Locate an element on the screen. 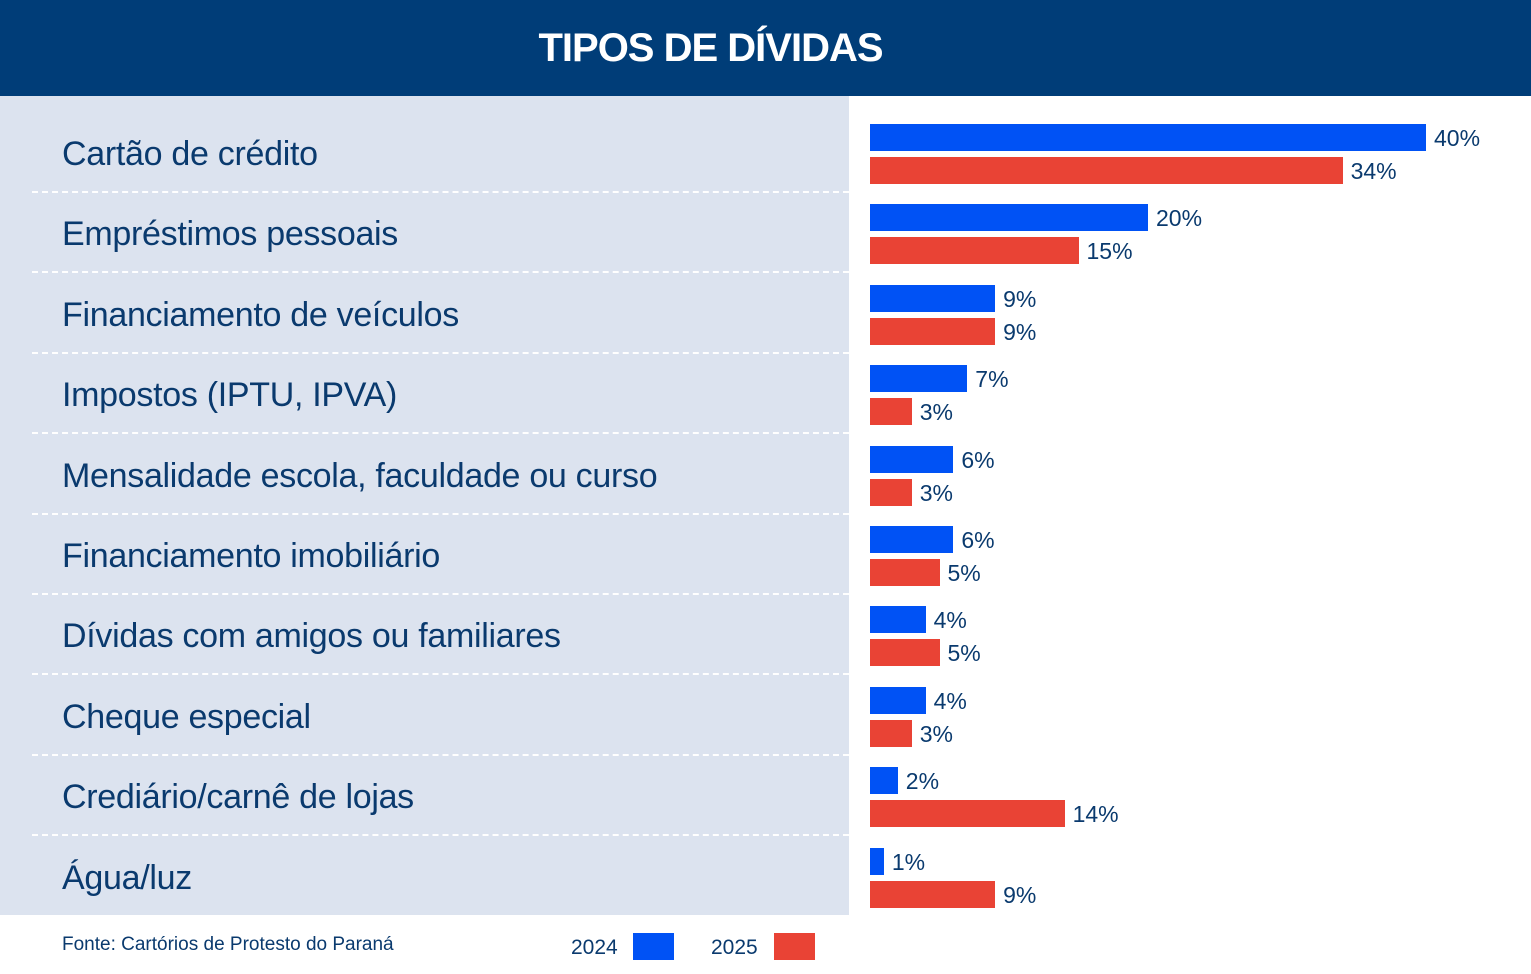 This screenshot has height=974, width=1531. data-label-2025: 14% is located at coordinates (1095, 814).